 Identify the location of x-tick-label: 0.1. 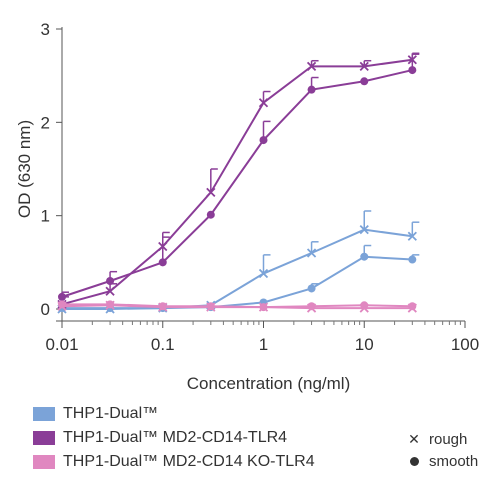
(163, 344).